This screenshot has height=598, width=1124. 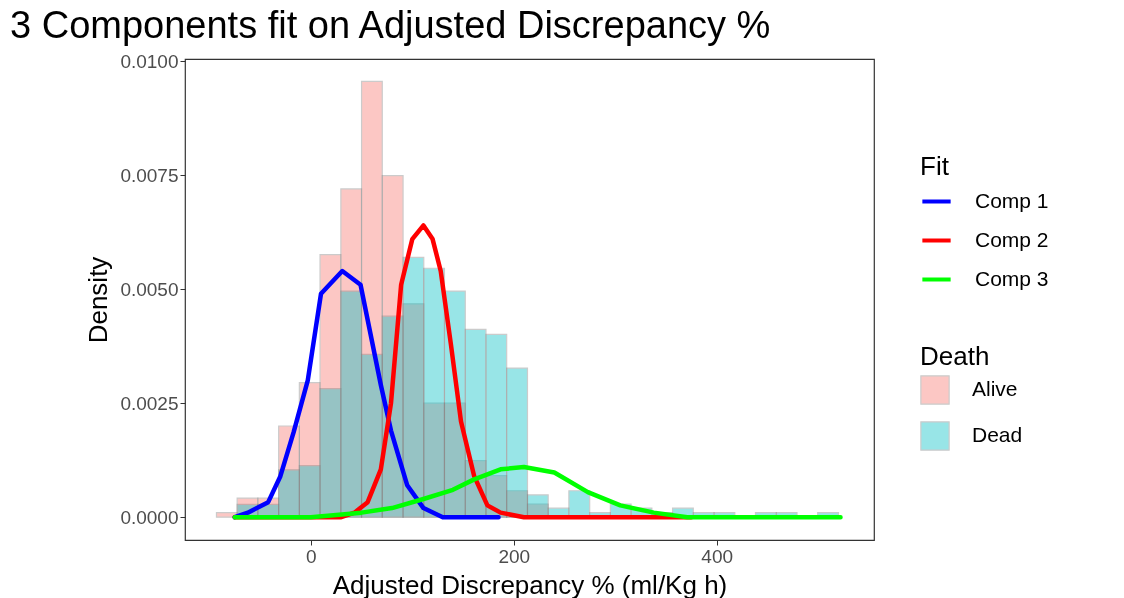 What do you see at coordinates (514, 556) in the screenshot?
I see `x-tick-label: 200` at bounding box center [514, 556].